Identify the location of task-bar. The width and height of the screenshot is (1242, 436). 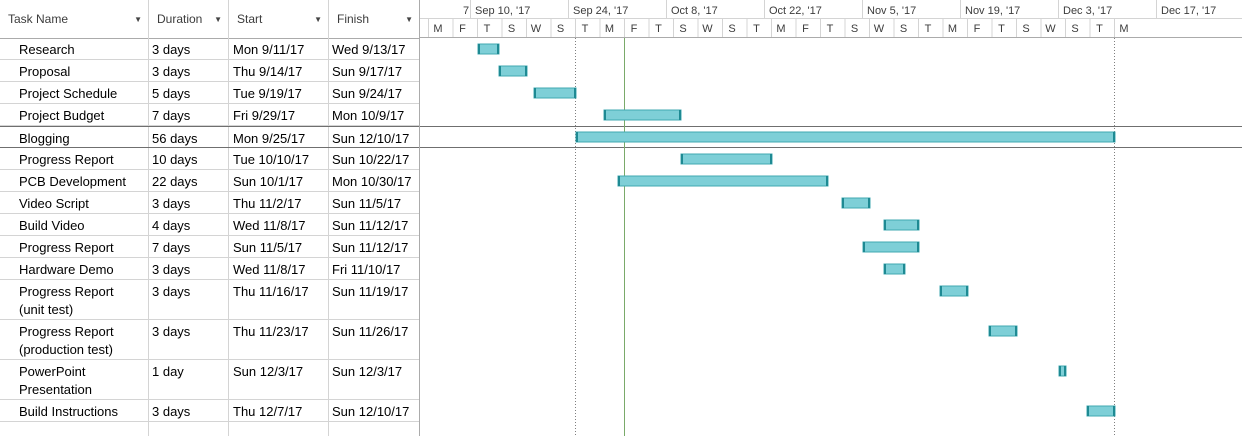
(513, 71).